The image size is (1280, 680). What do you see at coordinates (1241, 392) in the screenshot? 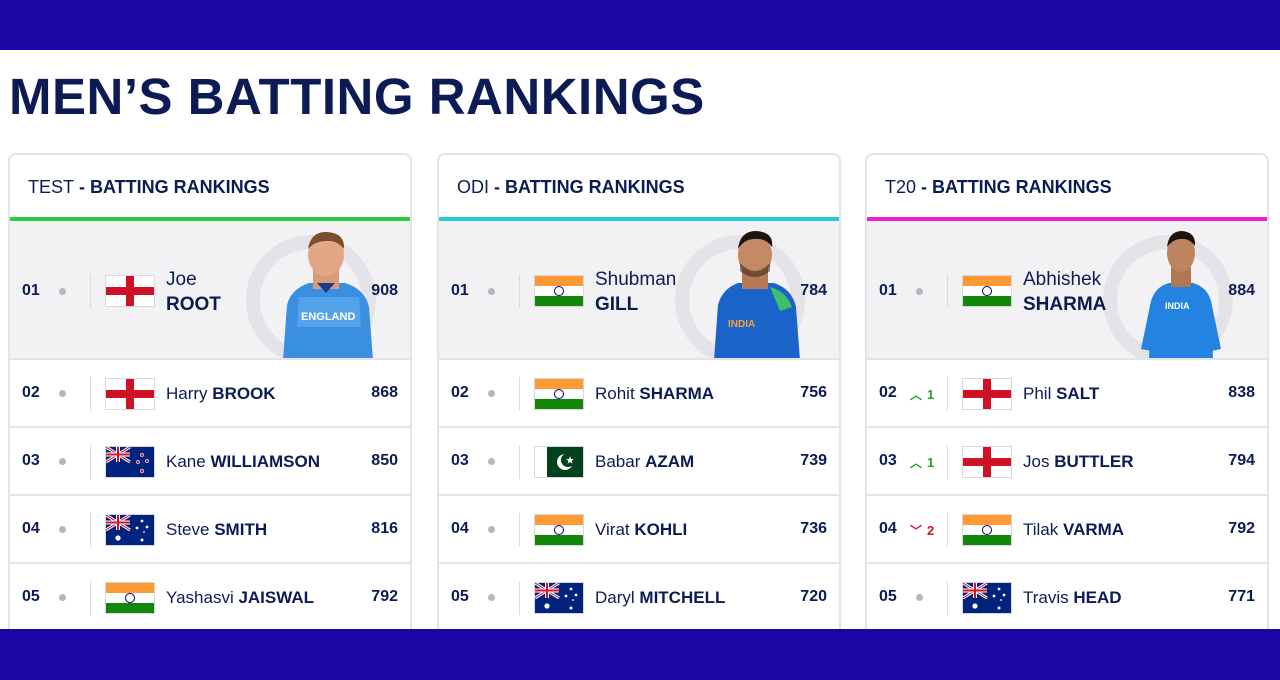
I see `rating: 838` at bounding box center [1241, 392].